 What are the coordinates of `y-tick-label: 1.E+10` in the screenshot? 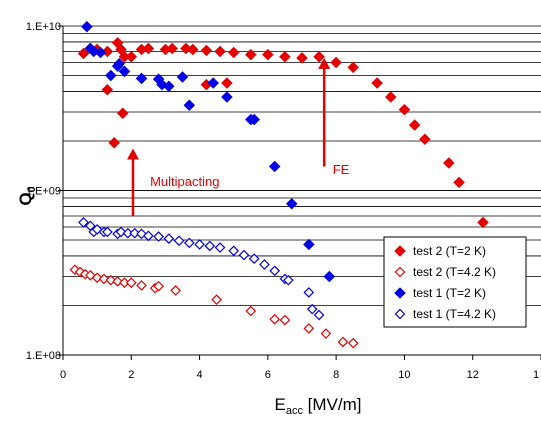 It's located at (43, 27).